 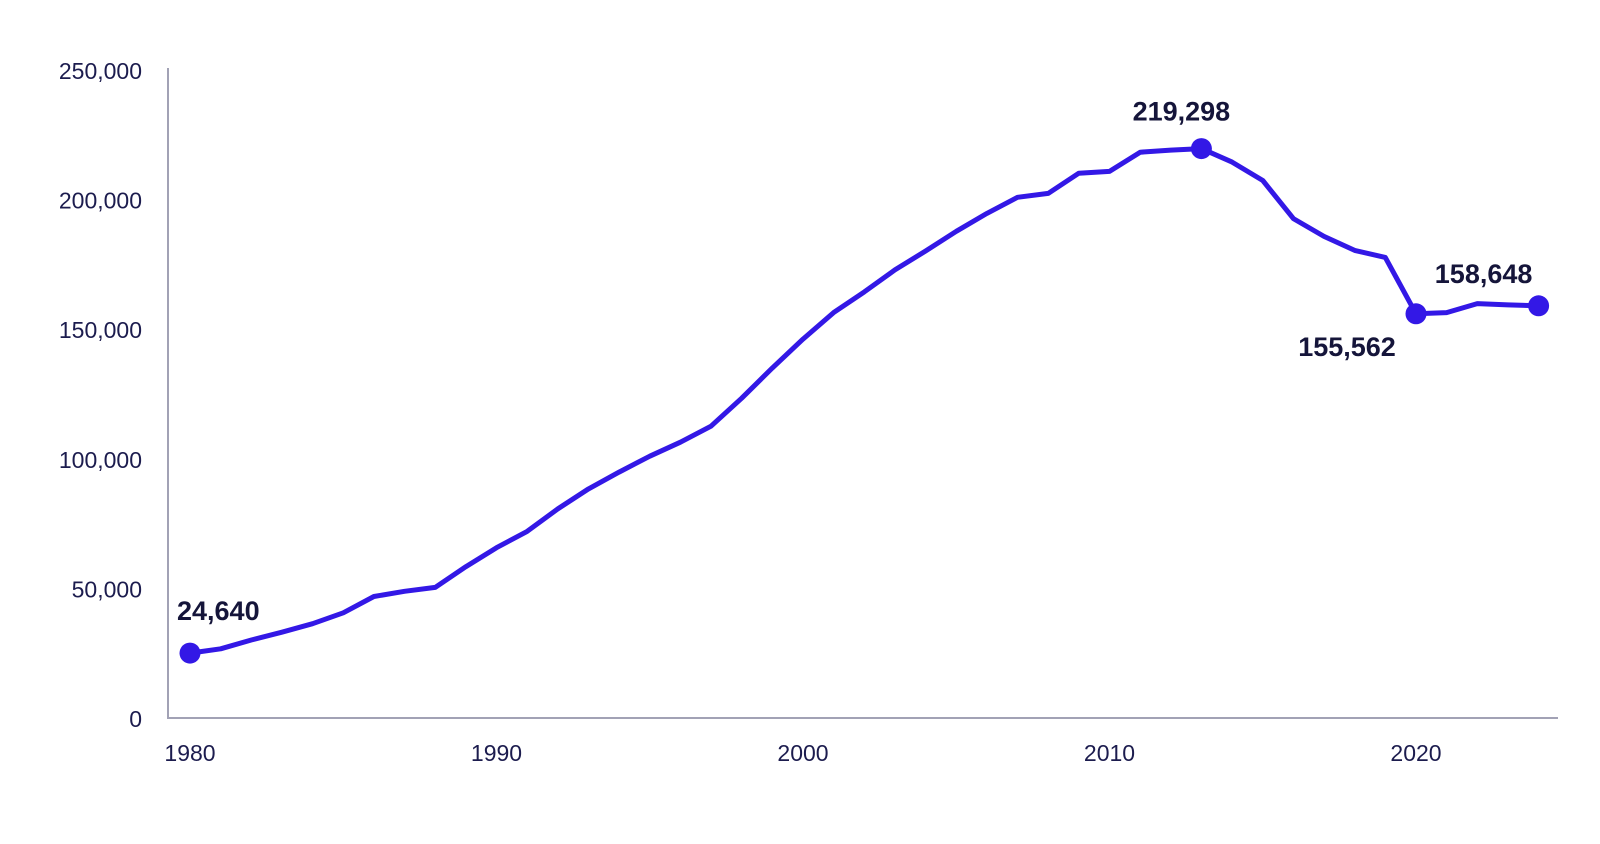 I want to click on point-annotation: 155,562, so click(x=1347, y=347).